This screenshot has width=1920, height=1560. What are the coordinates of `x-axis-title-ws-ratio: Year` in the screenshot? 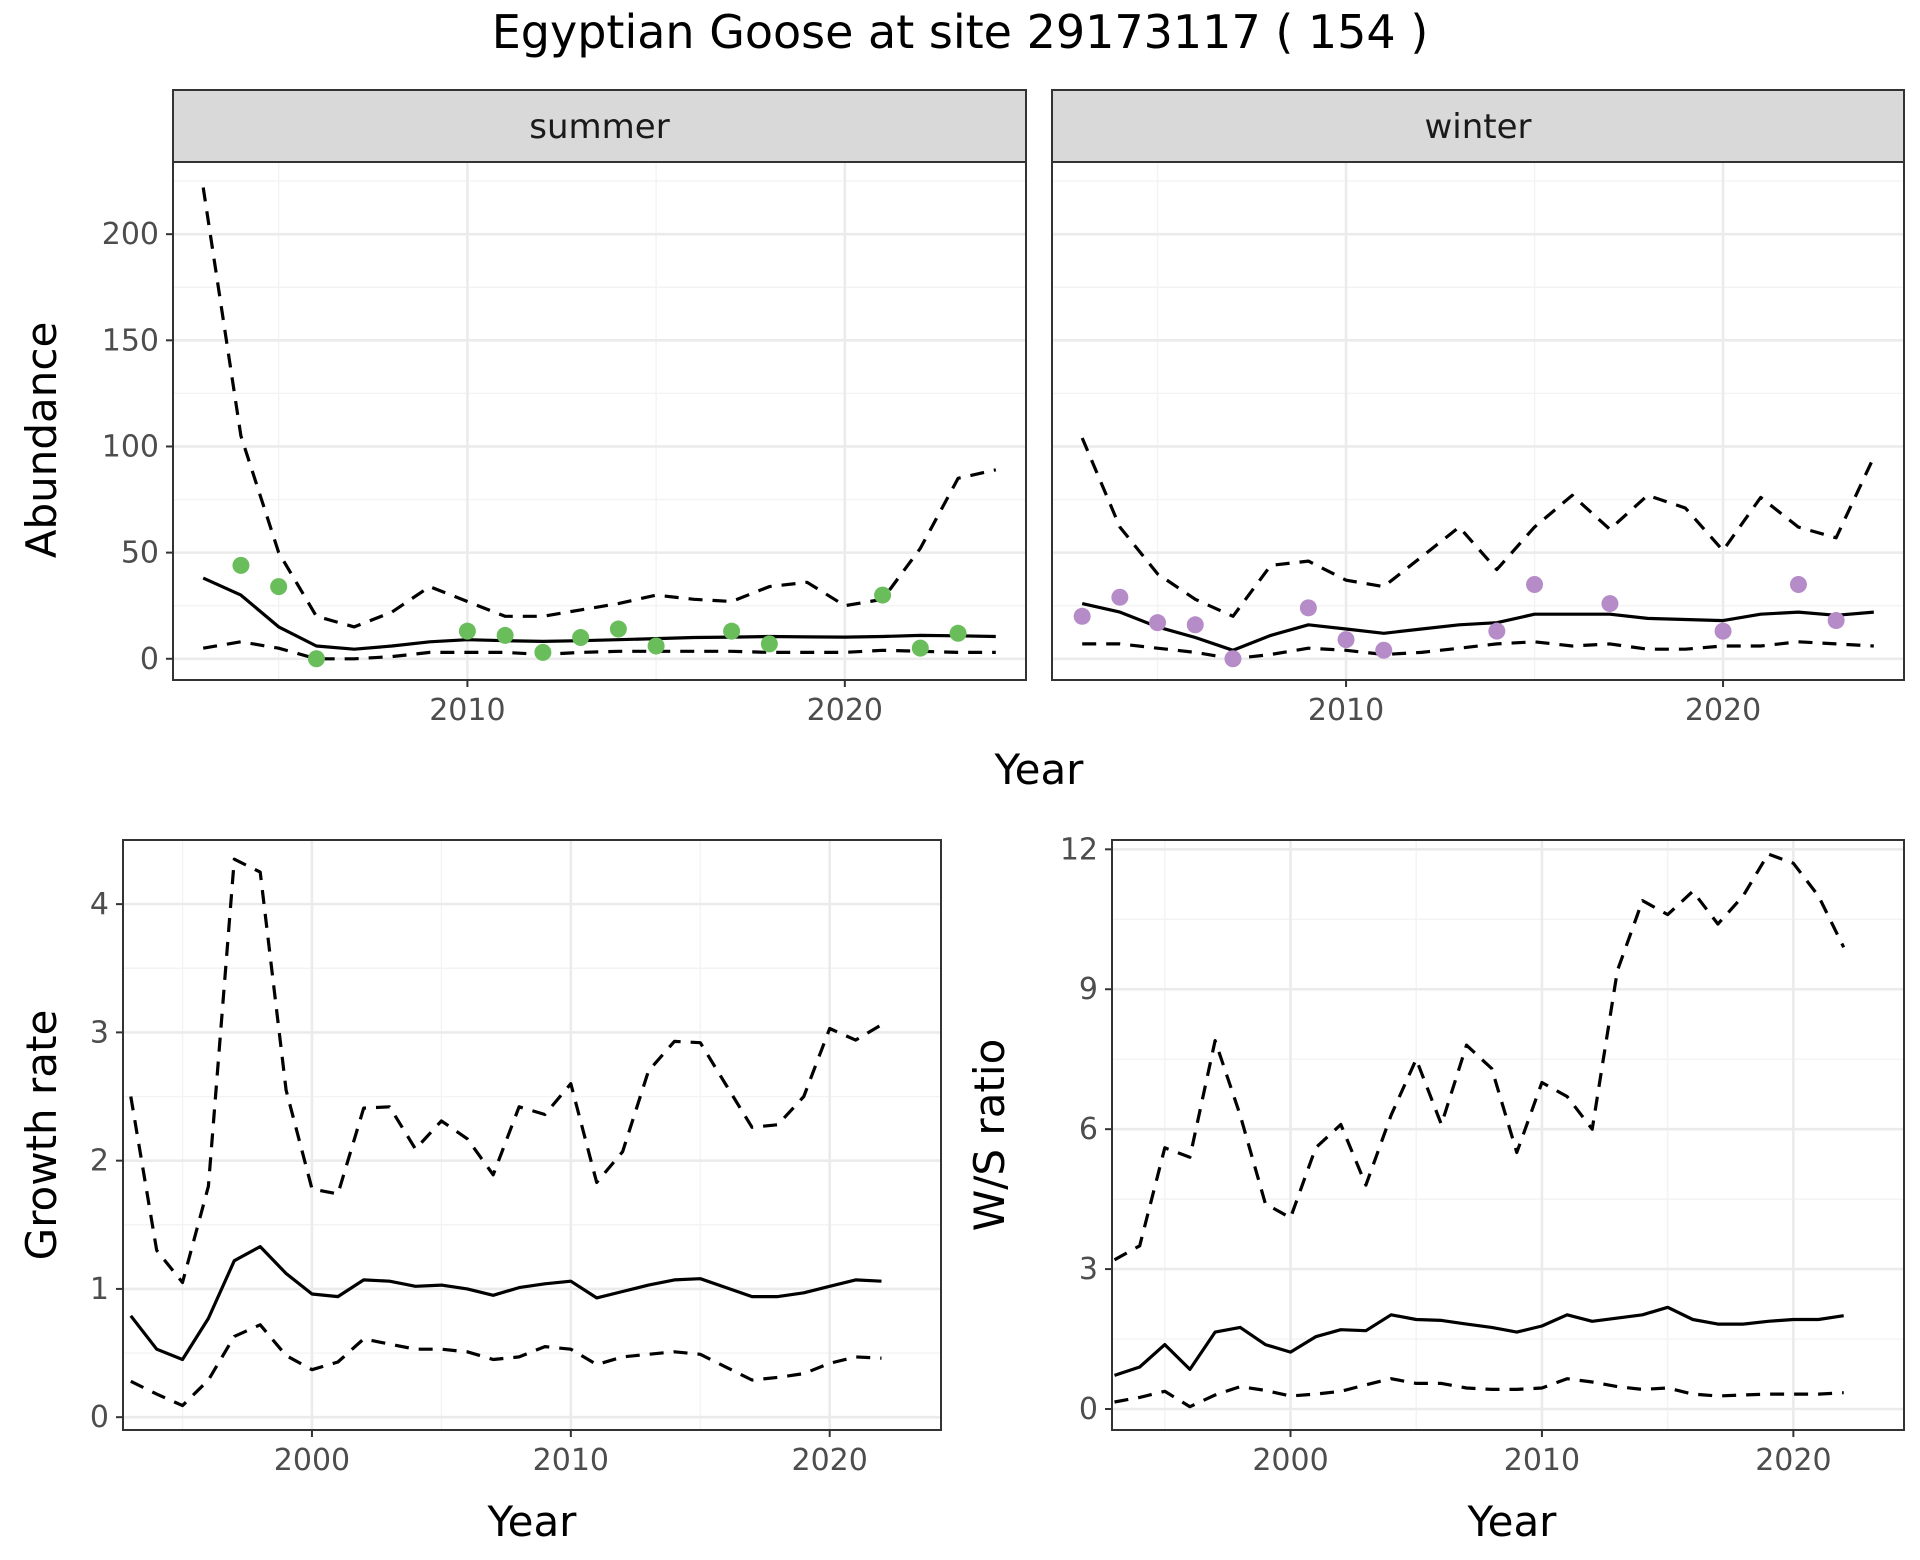 It's located at (1512, 1521).